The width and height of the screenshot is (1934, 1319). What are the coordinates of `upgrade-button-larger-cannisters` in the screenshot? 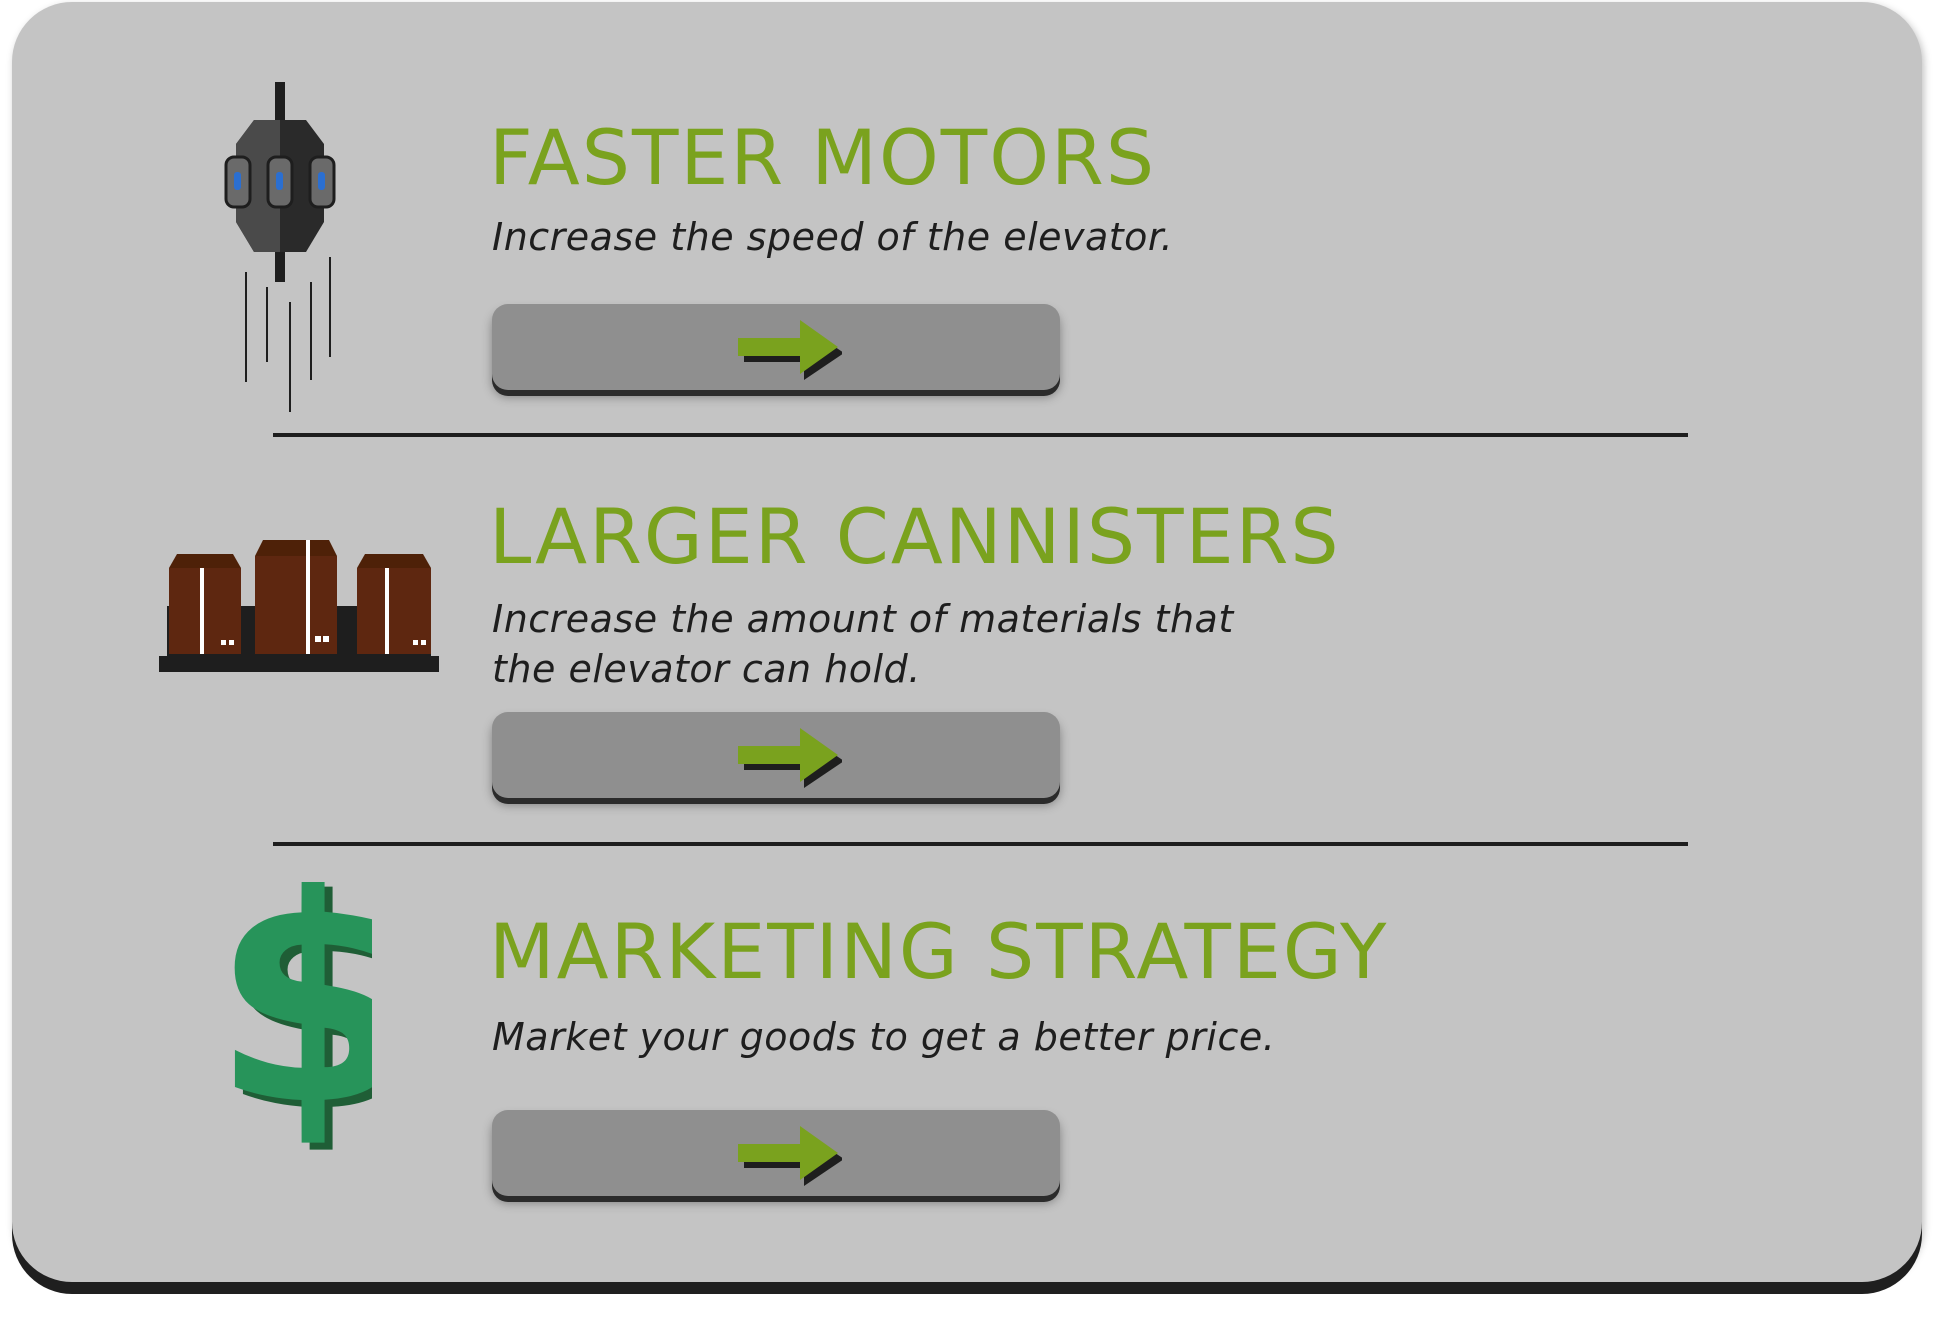 It's located at (776, 755).